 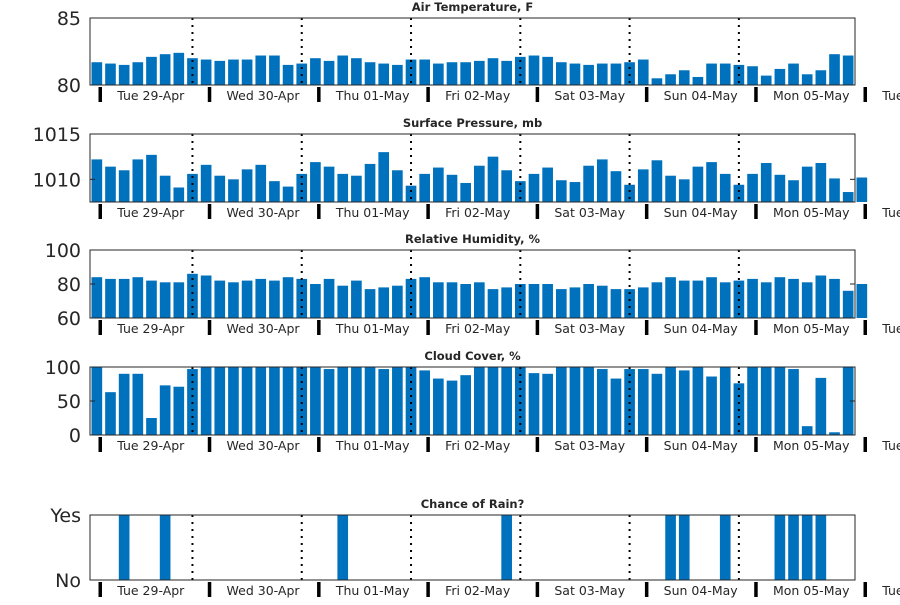 I want to click on y-tick-label: 0, so click(x=75, y=436).